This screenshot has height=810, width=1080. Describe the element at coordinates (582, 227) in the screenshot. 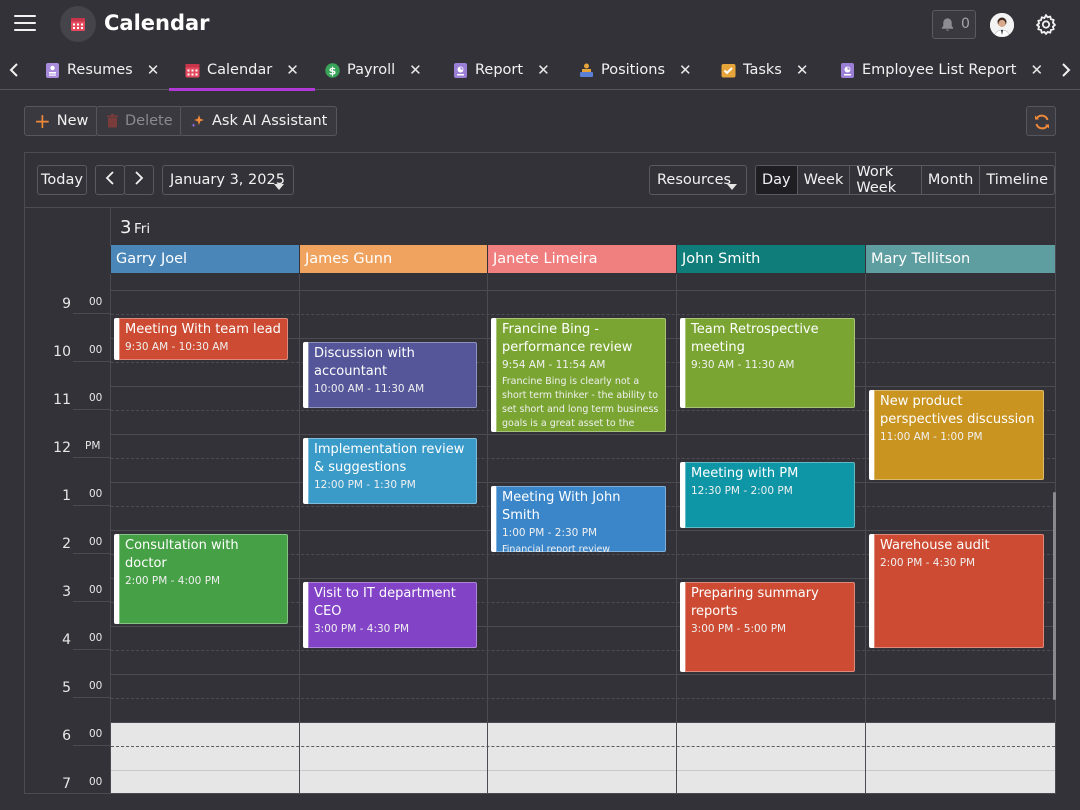

I see `day-header: 3 Fri` at that location.